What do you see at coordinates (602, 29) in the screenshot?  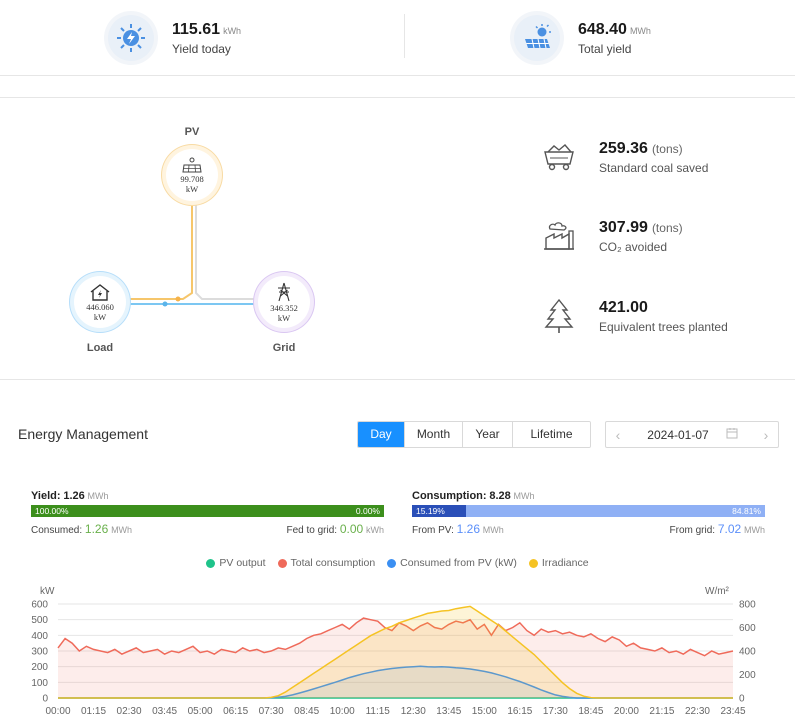 I see `total-yield-value: 648.40` at bounding box center [602, 29].